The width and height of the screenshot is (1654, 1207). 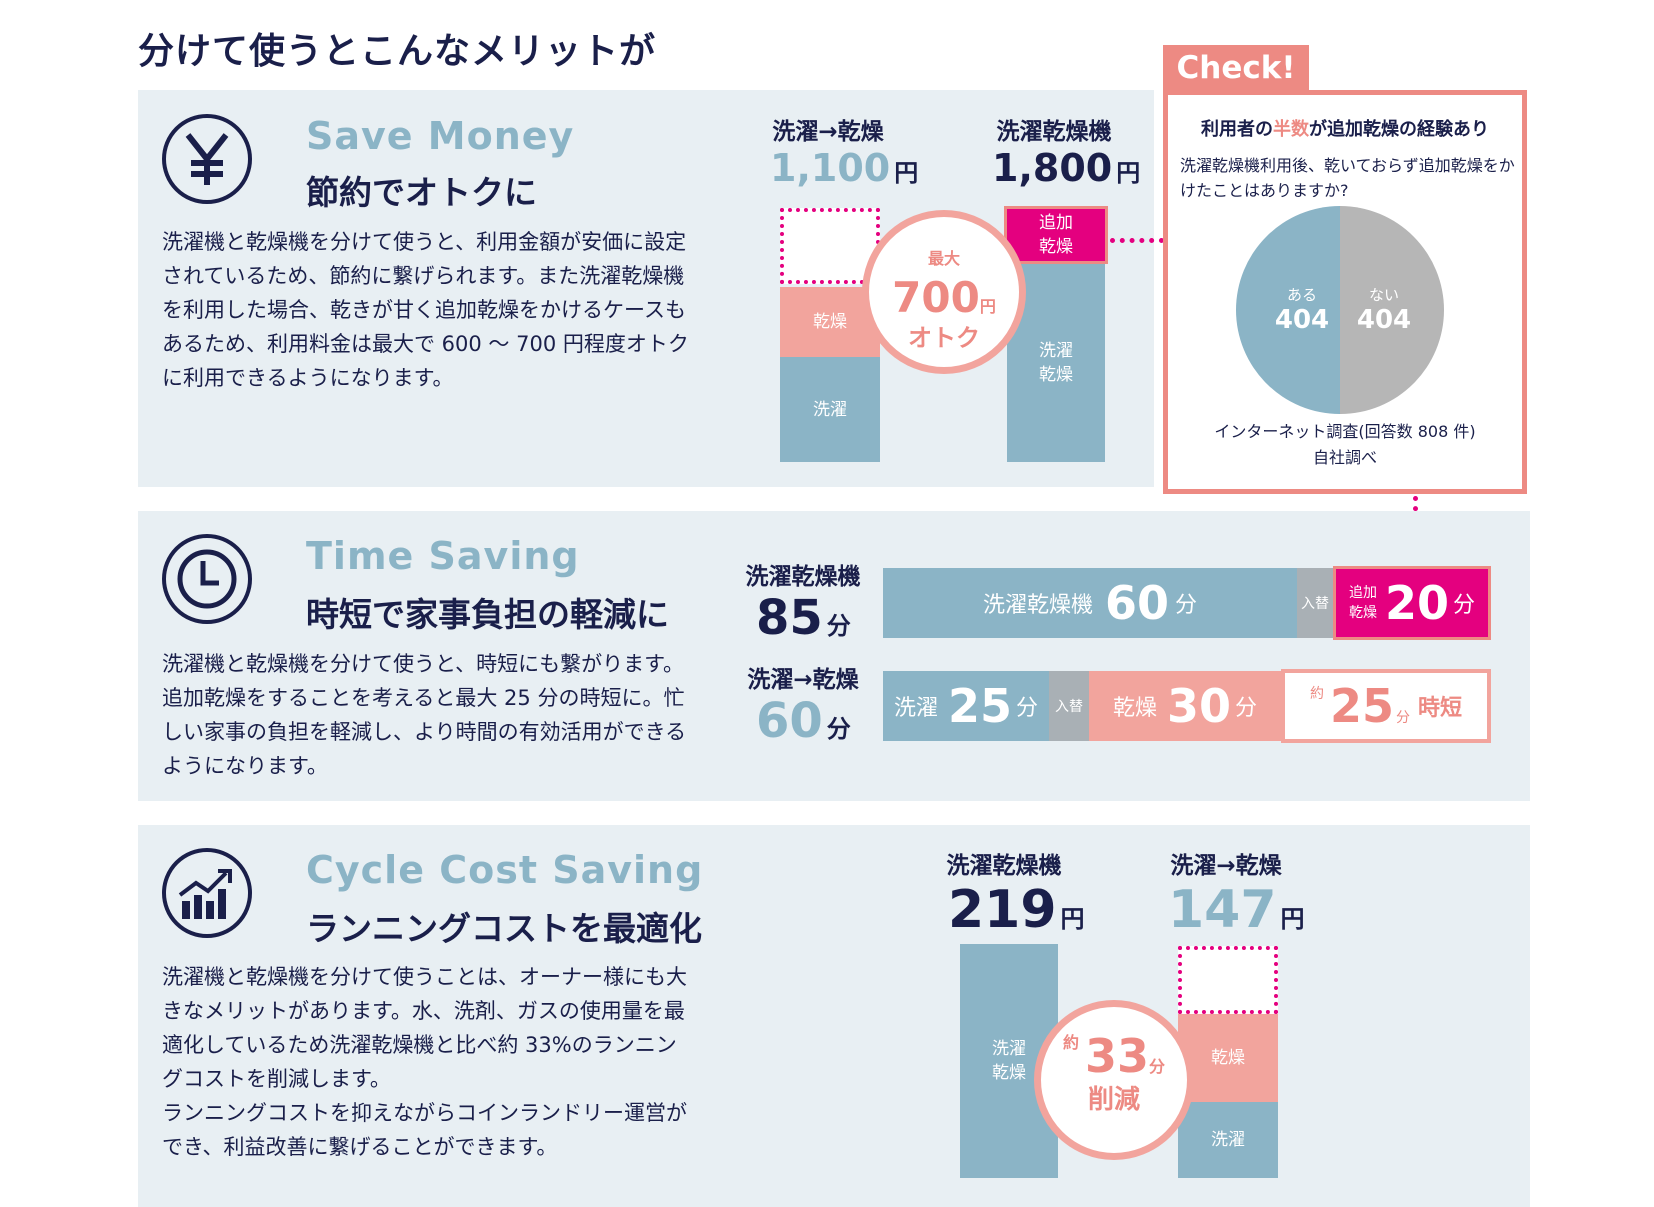 What do you see at coordinates (1236, 910) in the screenshot?
I see `cycle-right-price: 147 円` at bounding box center [1236, 910].